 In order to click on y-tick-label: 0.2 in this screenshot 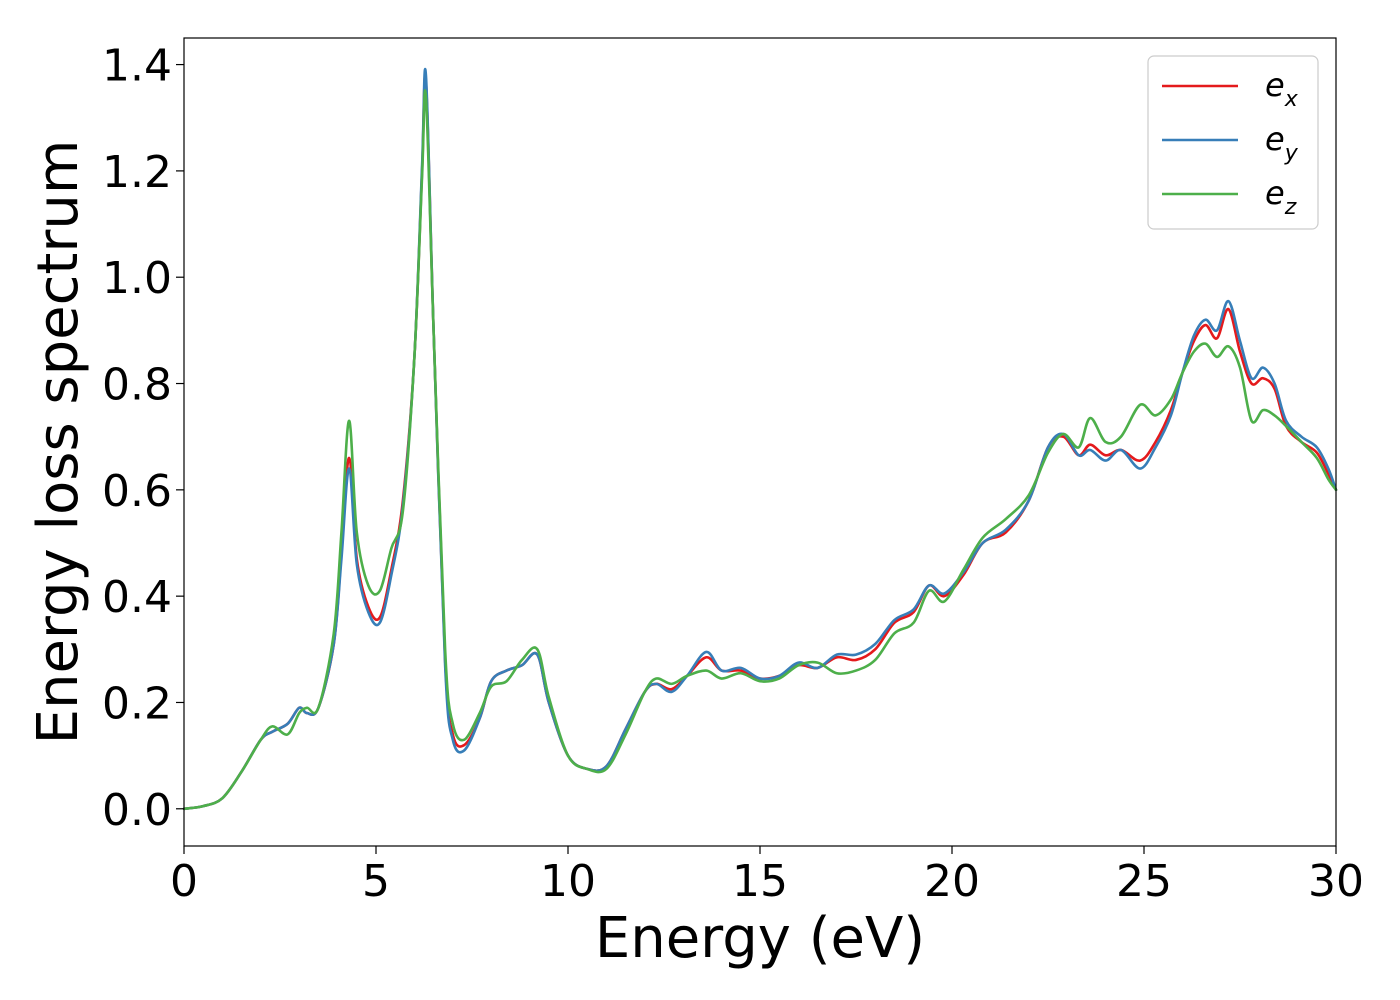, I will do `click(137, 703)`.